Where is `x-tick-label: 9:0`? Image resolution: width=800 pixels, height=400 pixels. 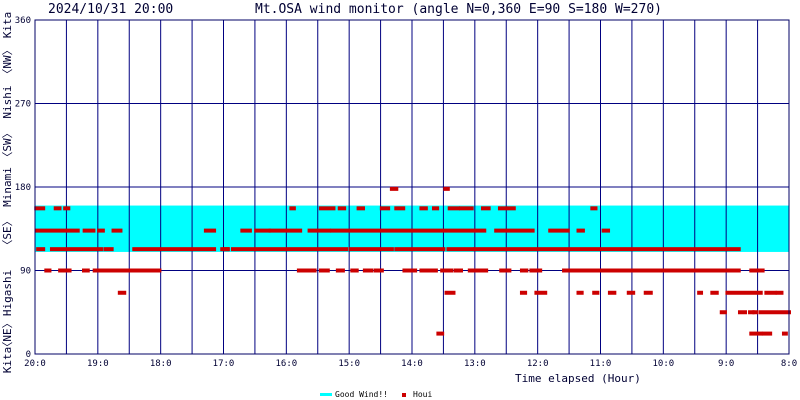 x-tick-label: 9:0 is located at coordinates (726, 364).